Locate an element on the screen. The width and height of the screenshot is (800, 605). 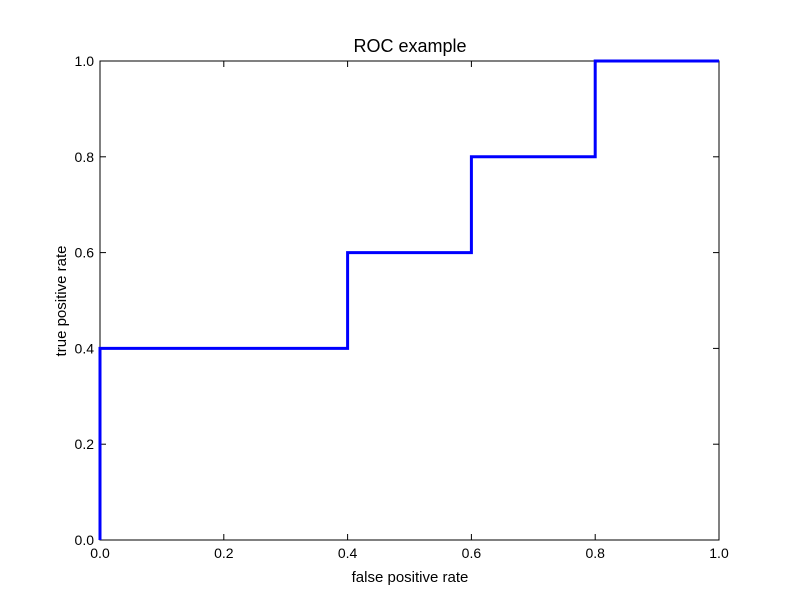
x-tick-label: 0.0 is located at coordinates (100, 553).